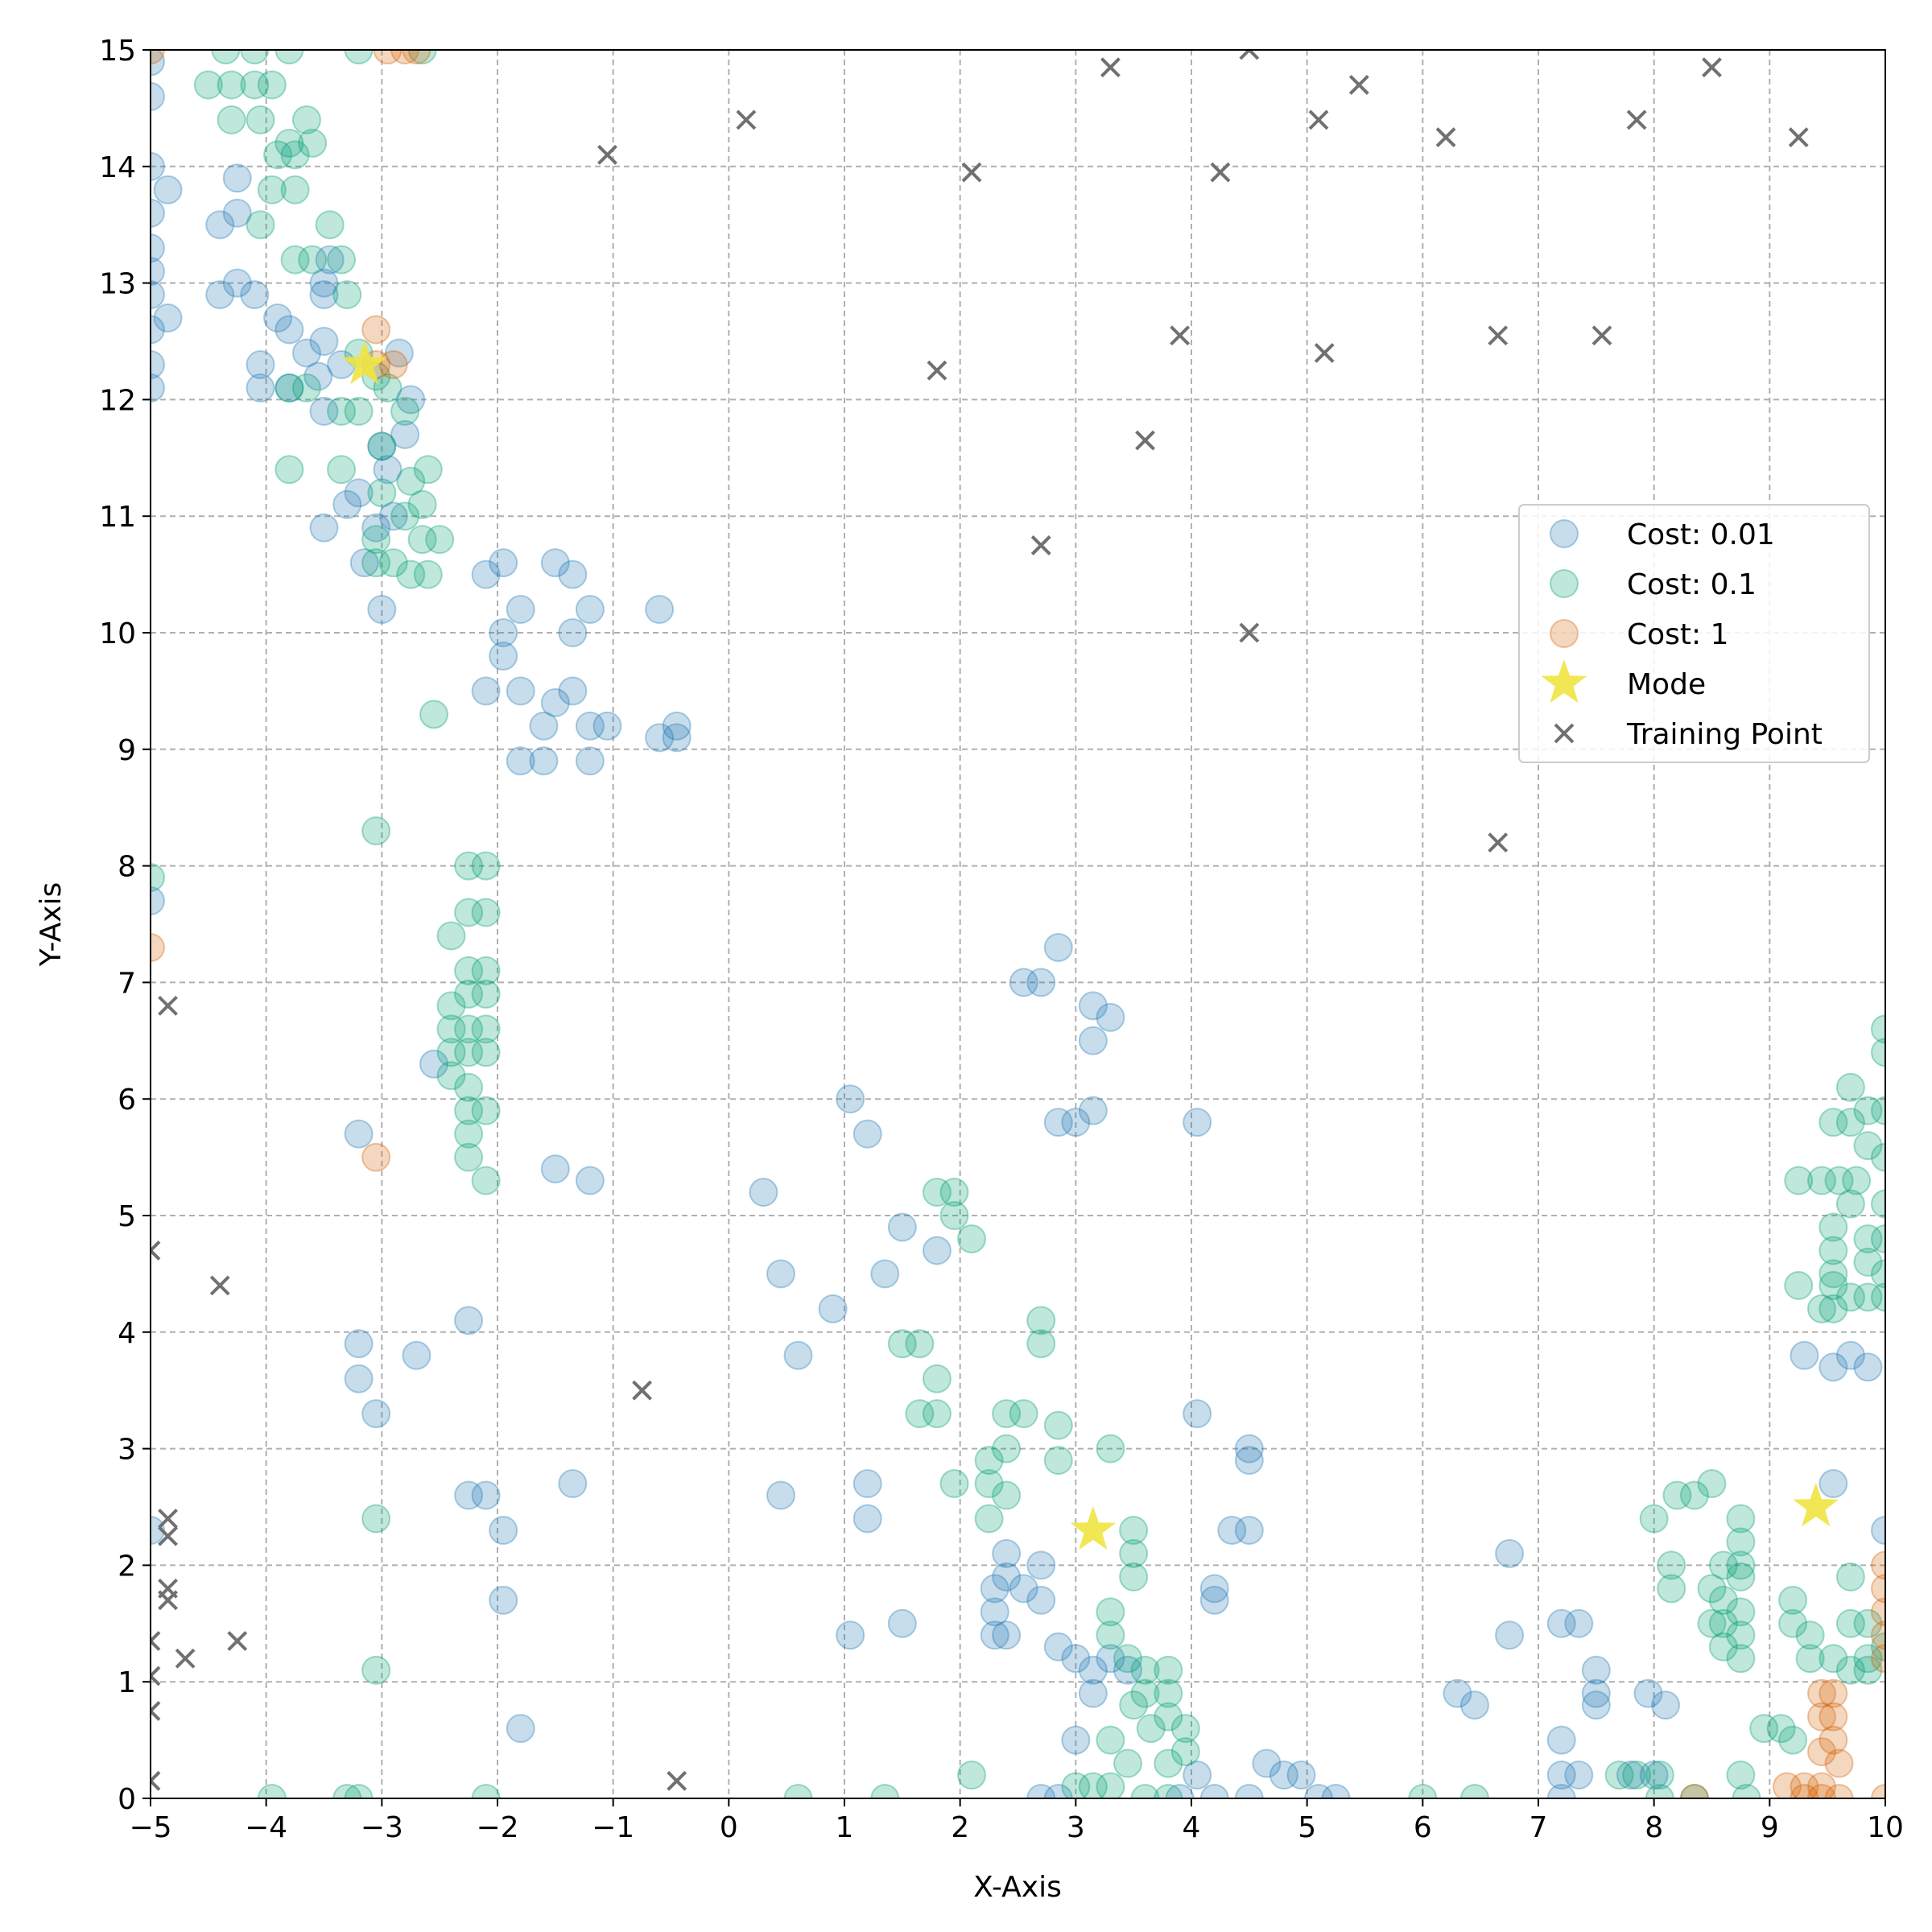  What do you see at coordinates (1701, 534) in the screenshot?
I see `legend-label: Cost: 0.01` at bounding box center [1701, 534].